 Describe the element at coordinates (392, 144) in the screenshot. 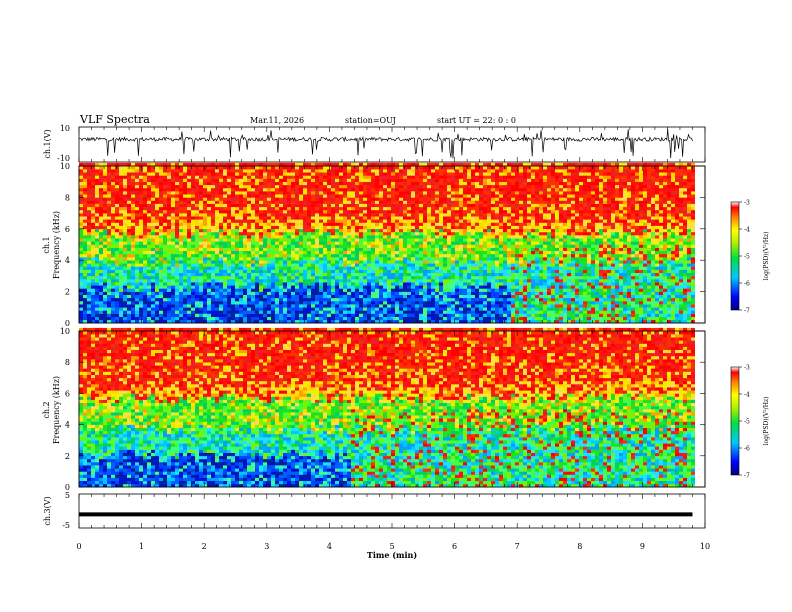

I see `ch1-waveform-ticks` at that location.